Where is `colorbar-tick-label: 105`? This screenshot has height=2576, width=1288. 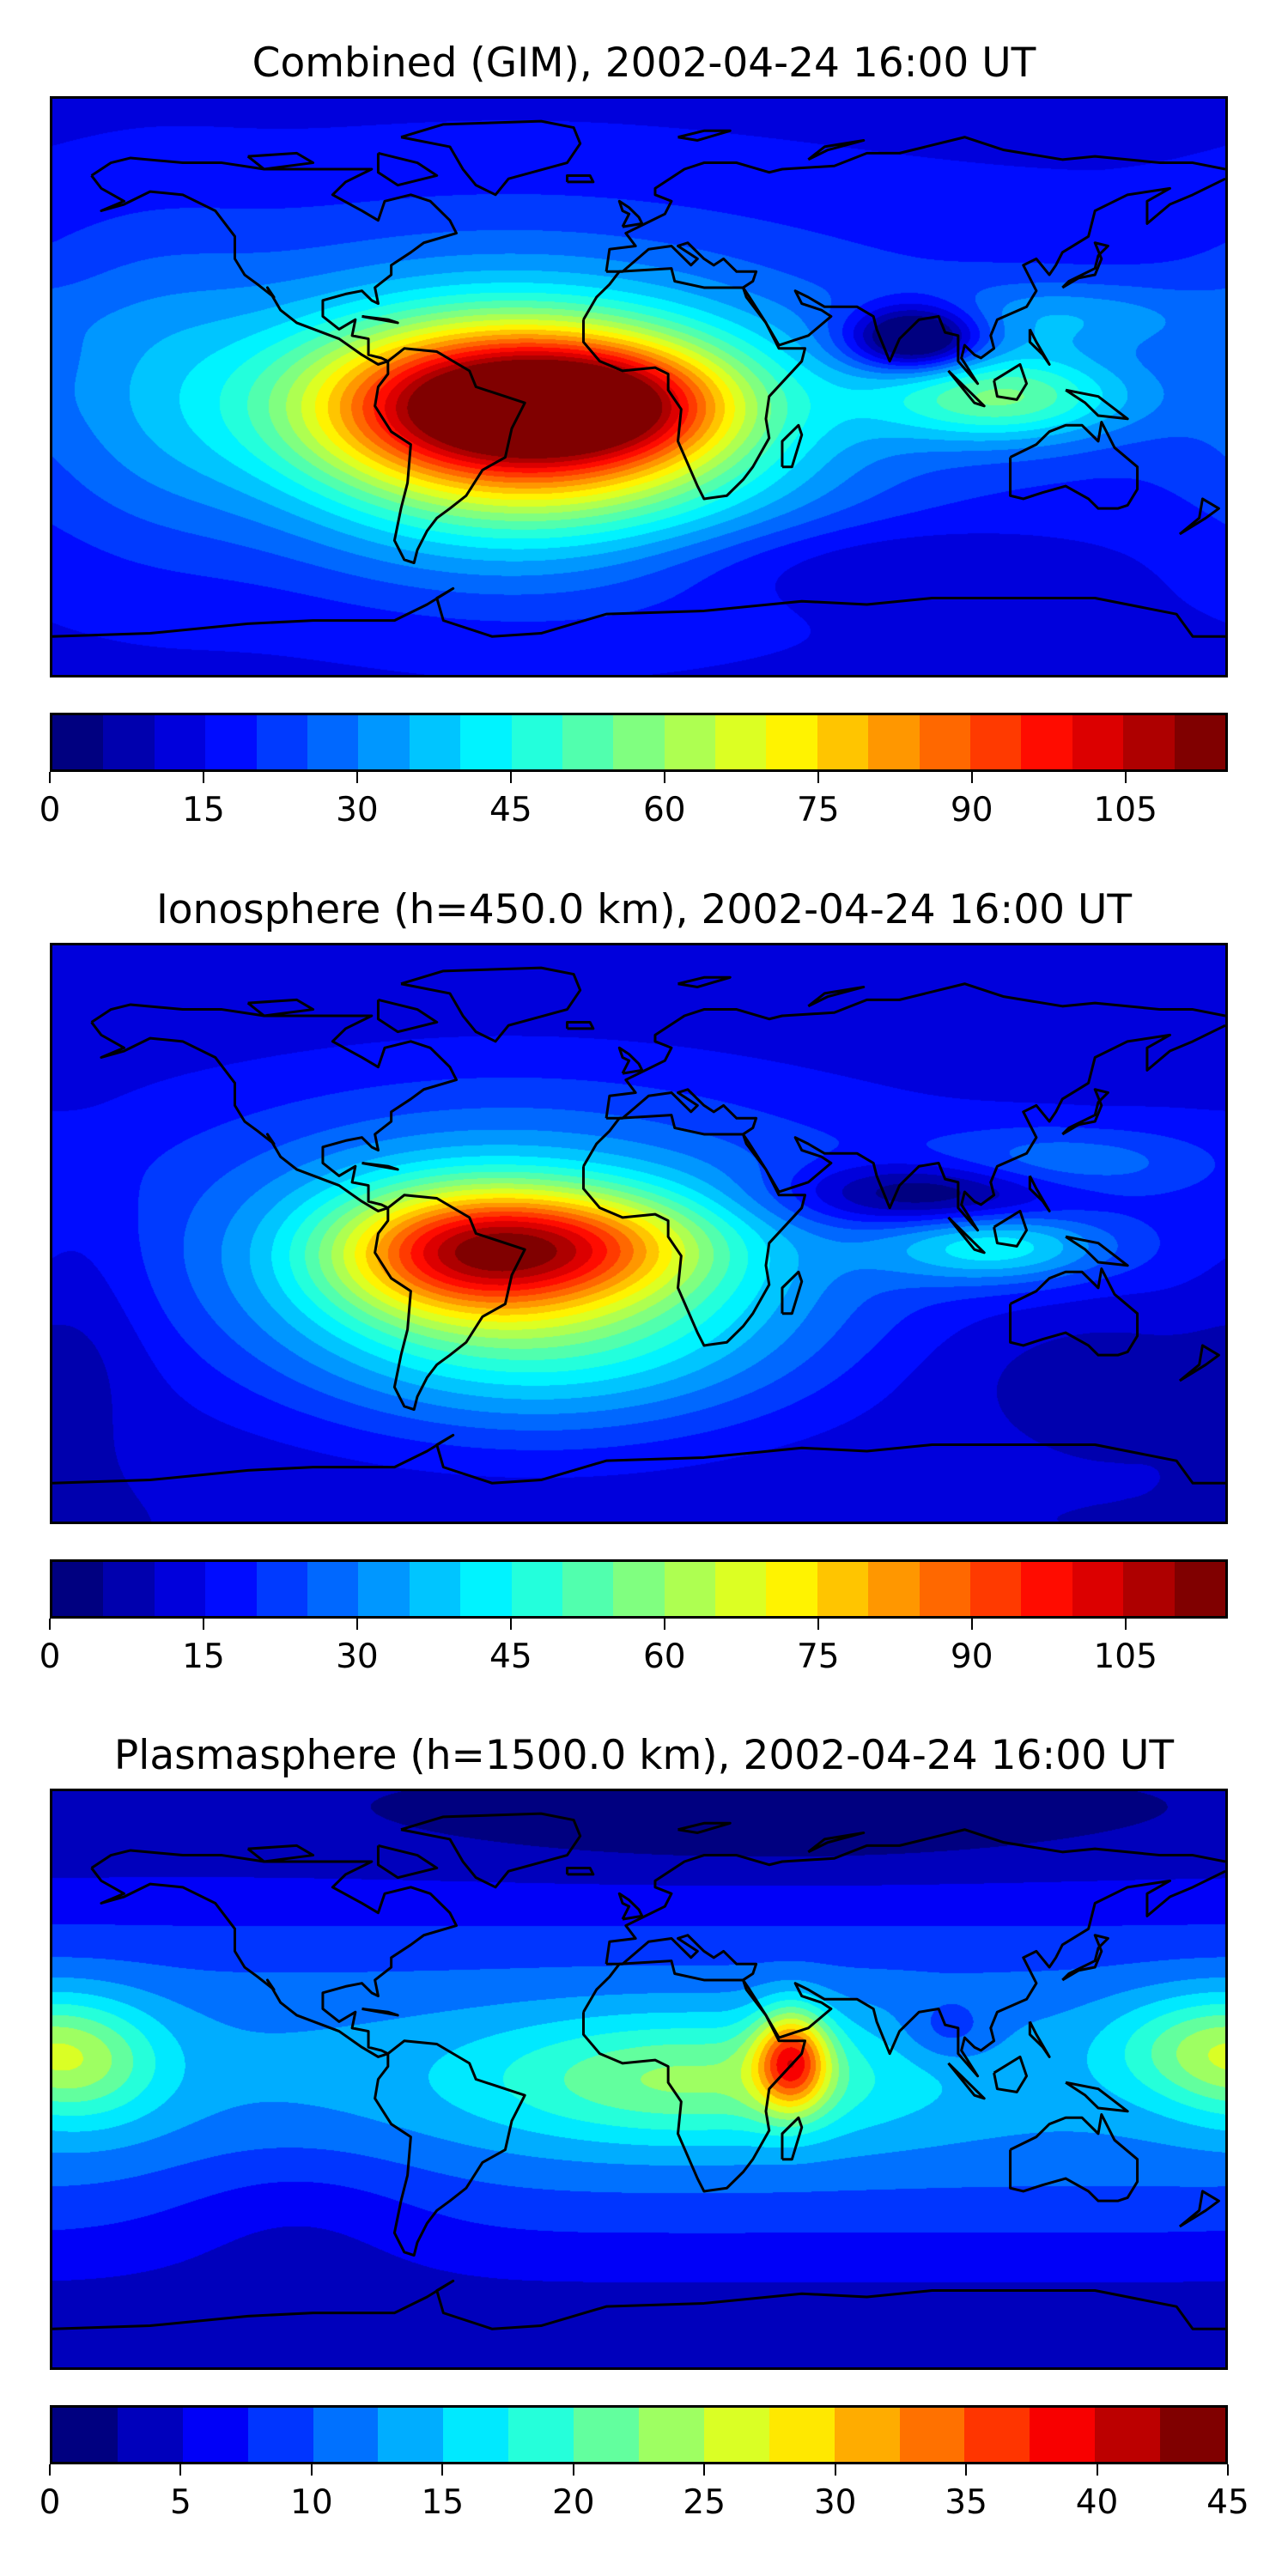 colorbar-tick-label: 105 is located at coordinates (1125, 1656).